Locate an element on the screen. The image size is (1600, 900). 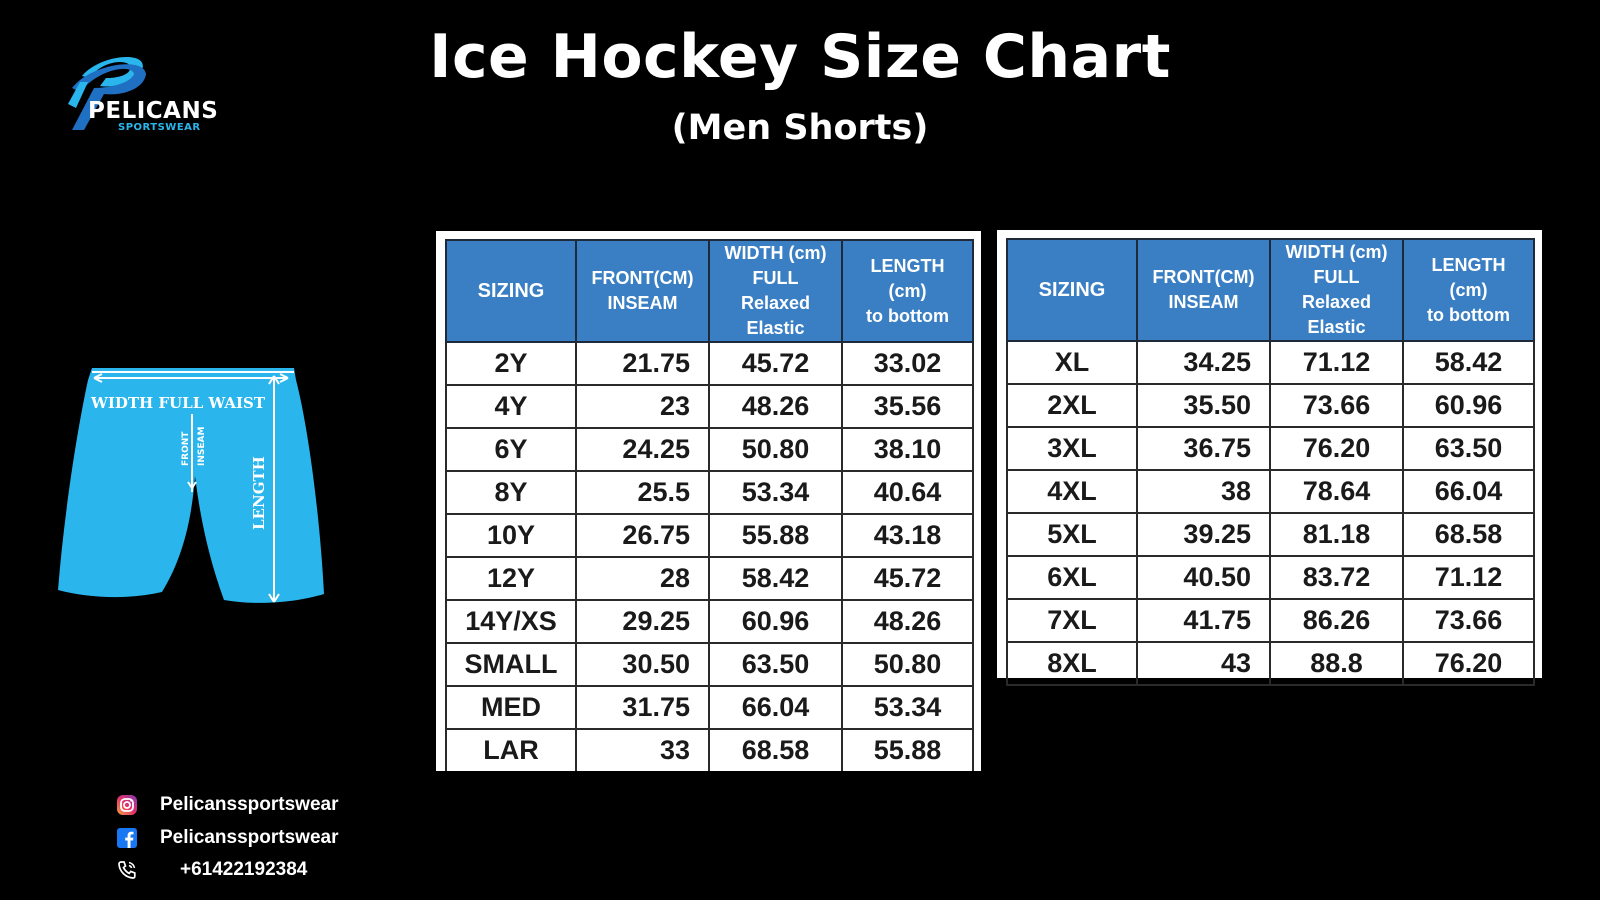
cell-front-inseam: 25.5 is located at coordinates (642, 492).